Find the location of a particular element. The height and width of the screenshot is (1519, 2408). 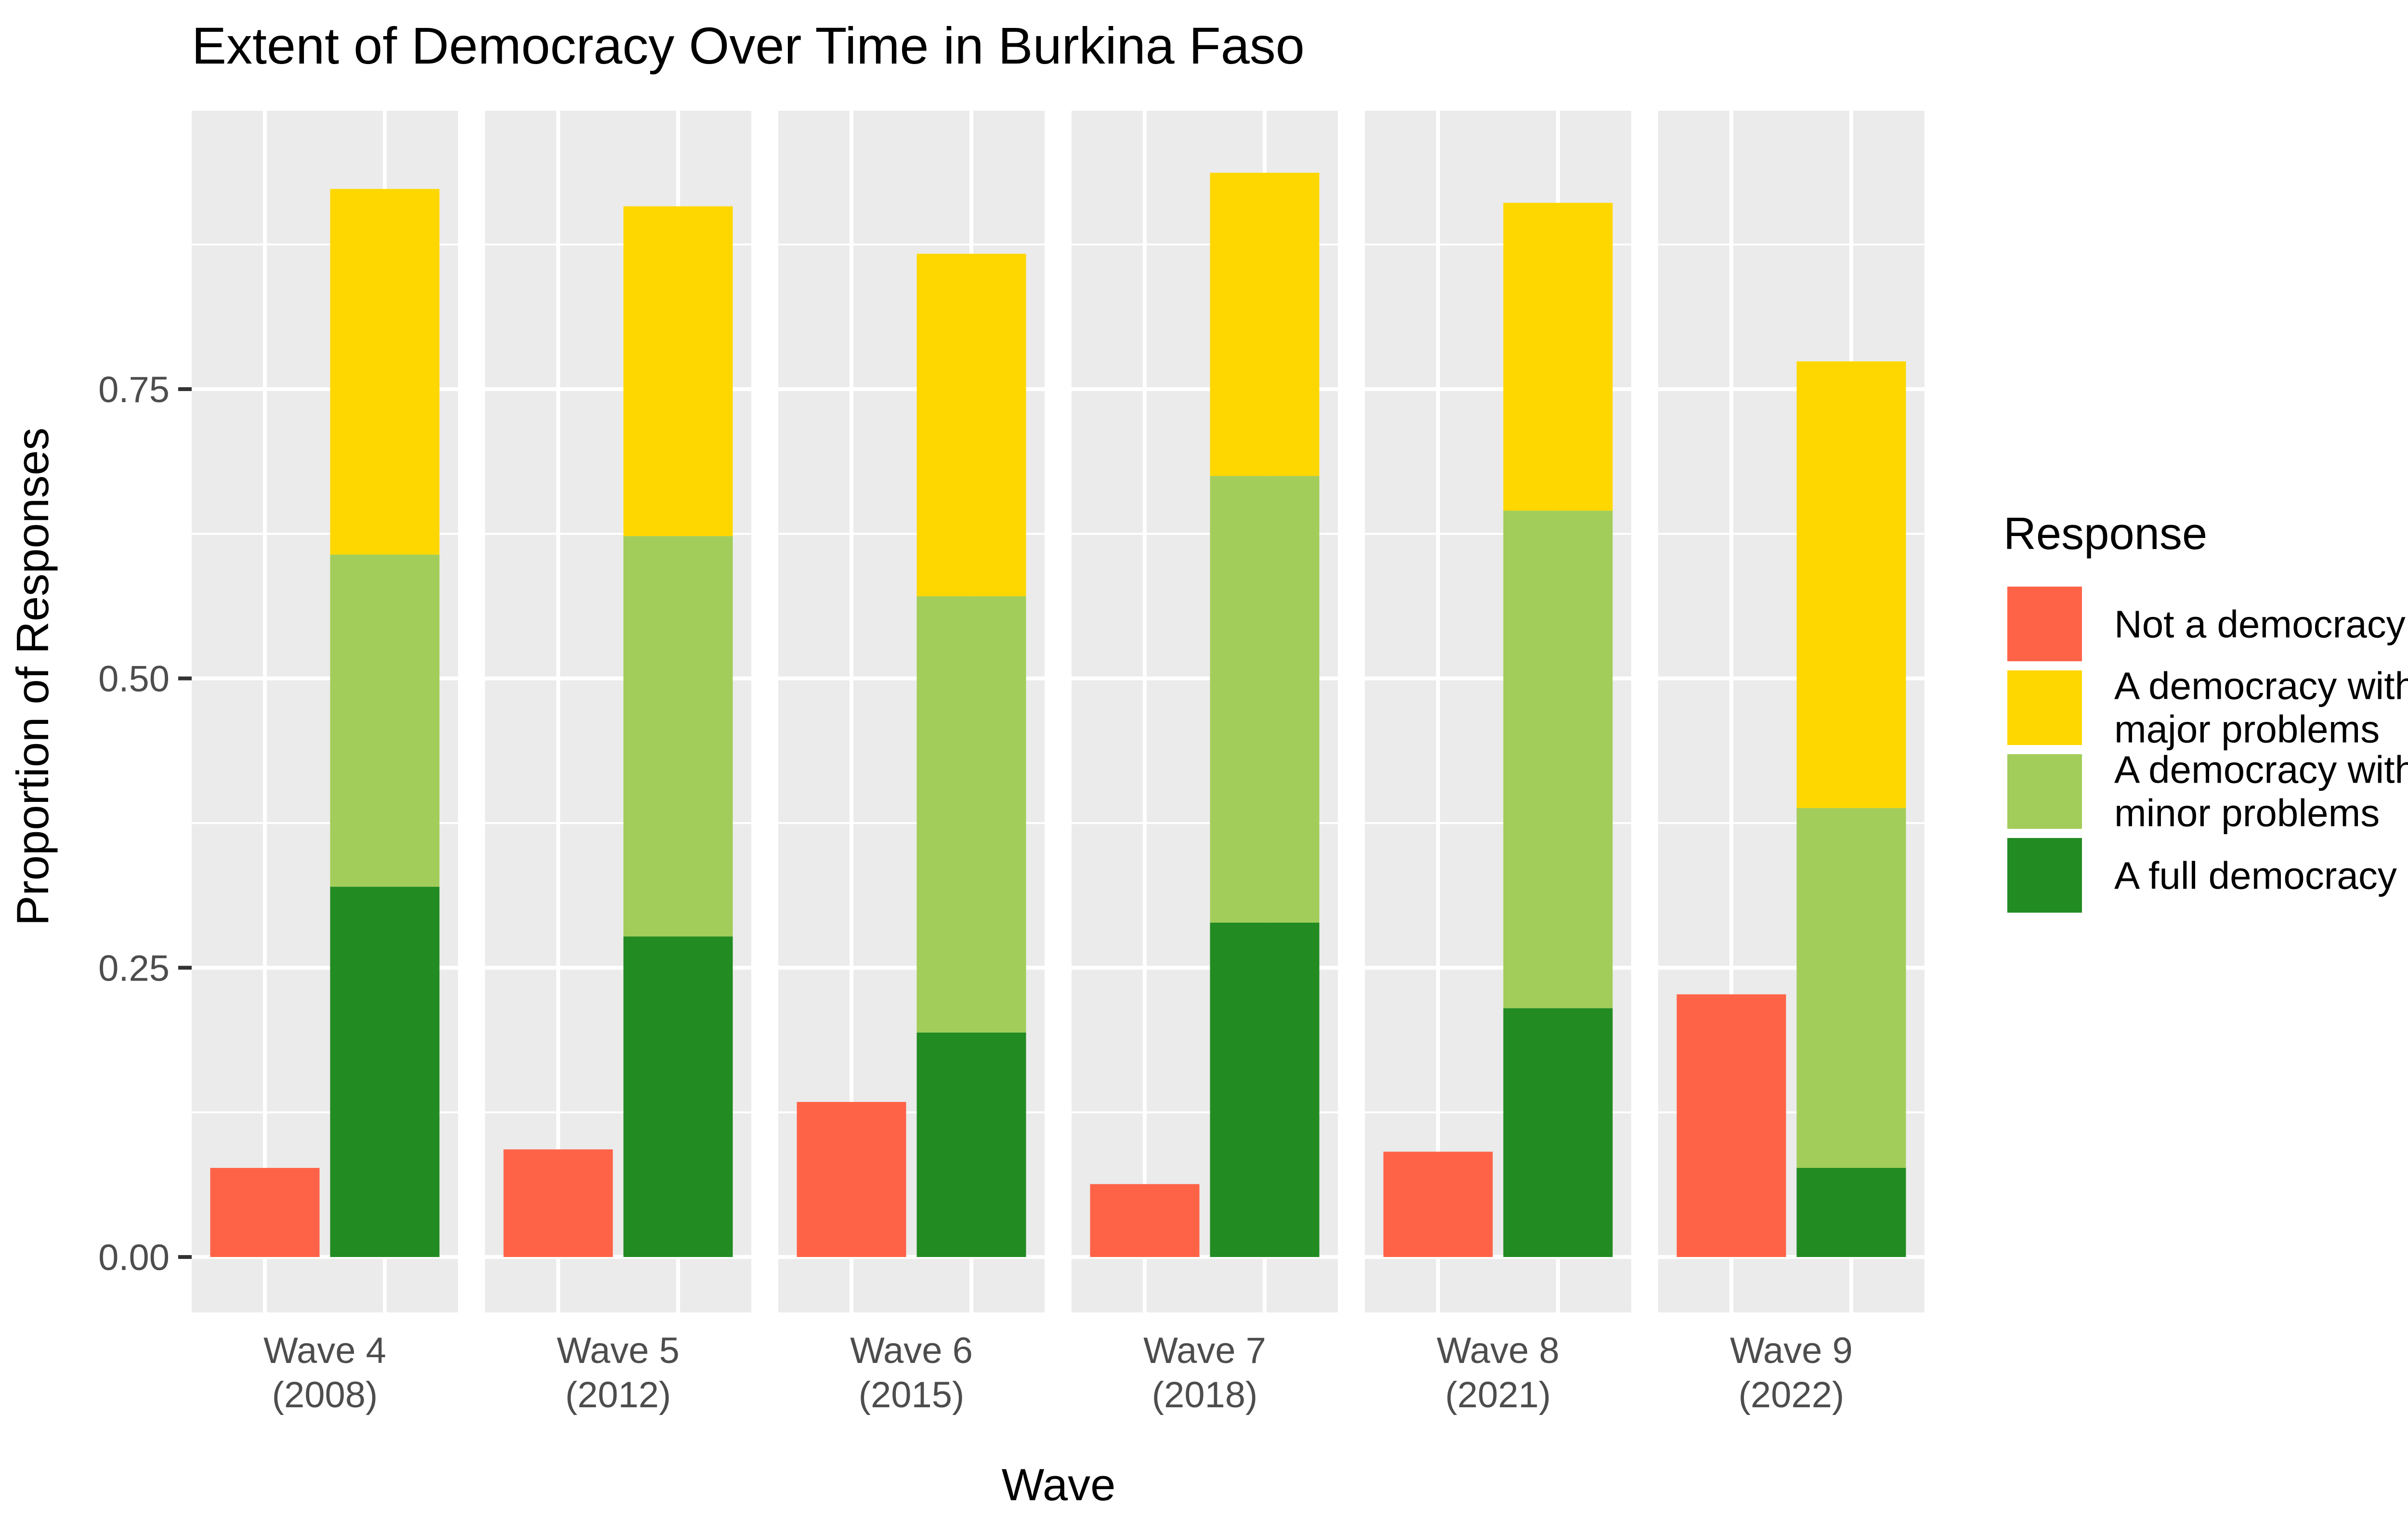

legend-label: Not a democracy is located at coordinates (2260, 624).